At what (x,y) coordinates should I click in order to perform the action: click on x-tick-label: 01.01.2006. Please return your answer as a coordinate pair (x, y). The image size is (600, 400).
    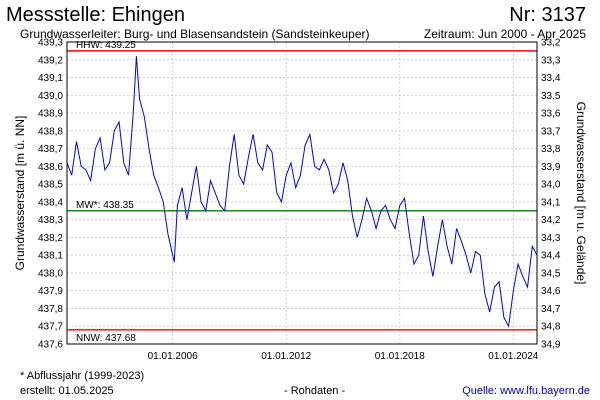
    Looking at the image, I should click on (173, 356).